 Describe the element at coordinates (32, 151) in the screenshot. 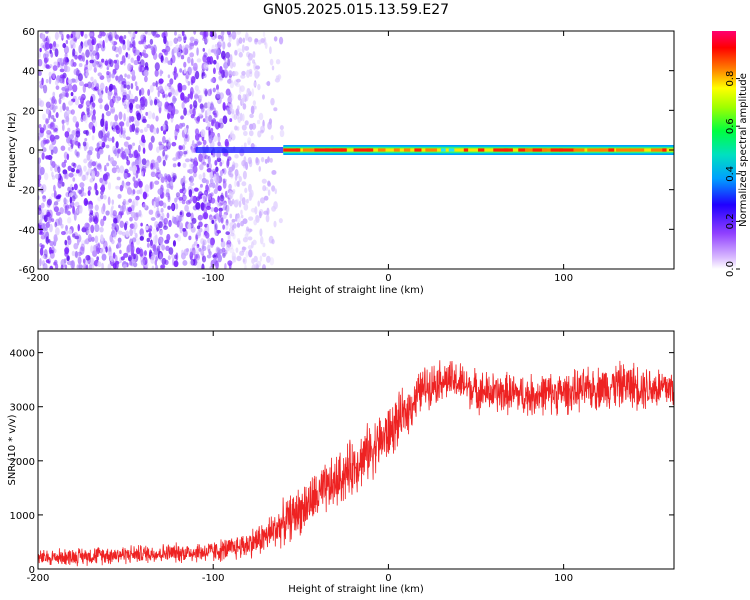

I see `spectrogram-y-tick-label: 0` at that location.